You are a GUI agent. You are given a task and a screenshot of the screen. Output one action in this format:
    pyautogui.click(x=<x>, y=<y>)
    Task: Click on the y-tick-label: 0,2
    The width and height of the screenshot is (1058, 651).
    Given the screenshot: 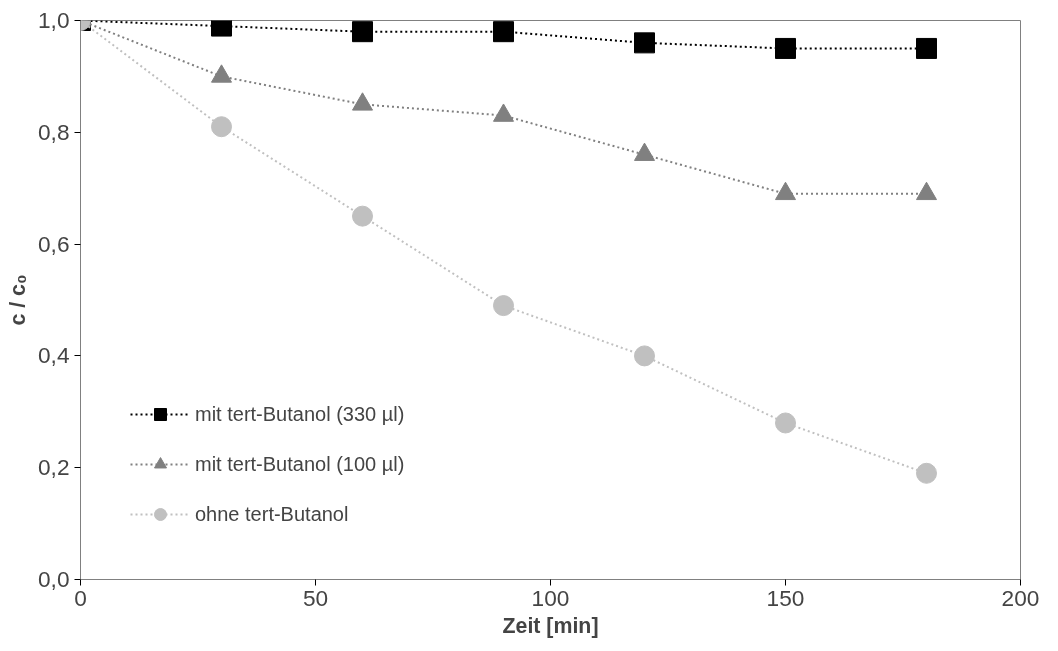 What is the action you would take?
    pyautogui.click(x=54, y=467)
    